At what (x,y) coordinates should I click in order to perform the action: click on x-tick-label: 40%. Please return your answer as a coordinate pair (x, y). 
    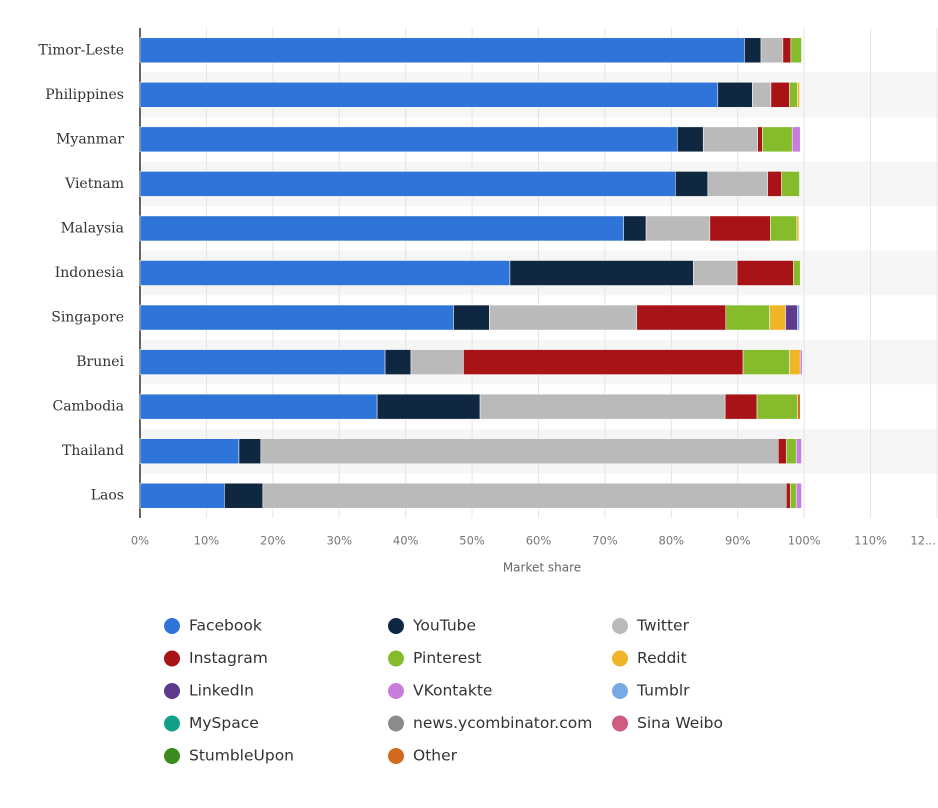
    Looking at the image, I should click on (406, 541).